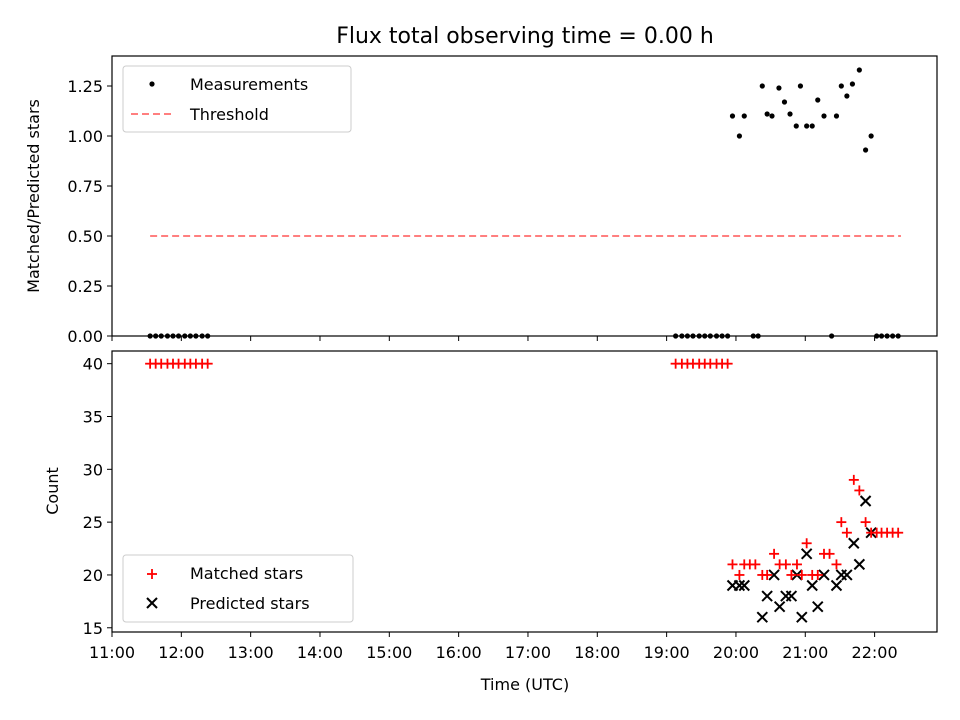 The width and height of the screenshot is (960, 720). What do you see at coordinates (459, 652) in the screenshot?
I see `bottom-x-tick-label: 16:00` at bounding box center [459, 652].